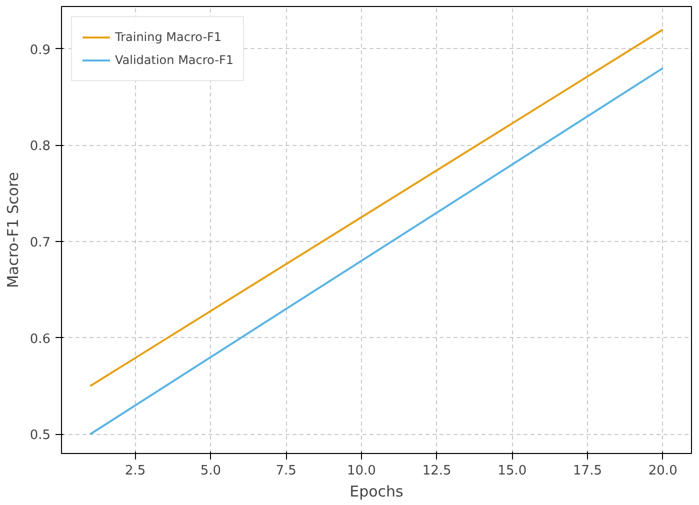  Describe the element at coordinates (168, 37) in the screenshot. I see `legend-label: Training Macro-F1` at that location.